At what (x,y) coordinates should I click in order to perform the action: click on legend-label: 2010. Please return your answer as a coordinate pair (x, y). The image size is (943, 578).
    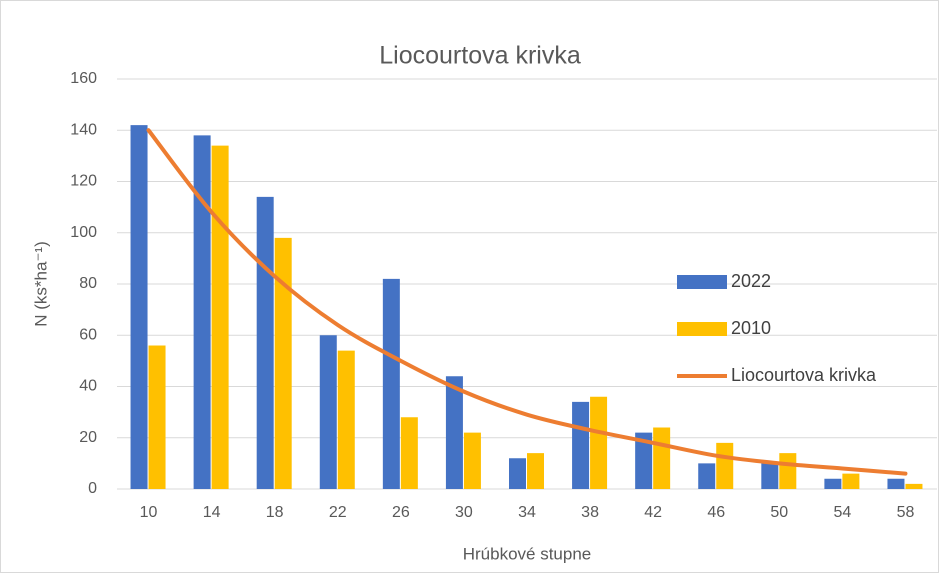
    Looking at the image, I should click on (751, 328).